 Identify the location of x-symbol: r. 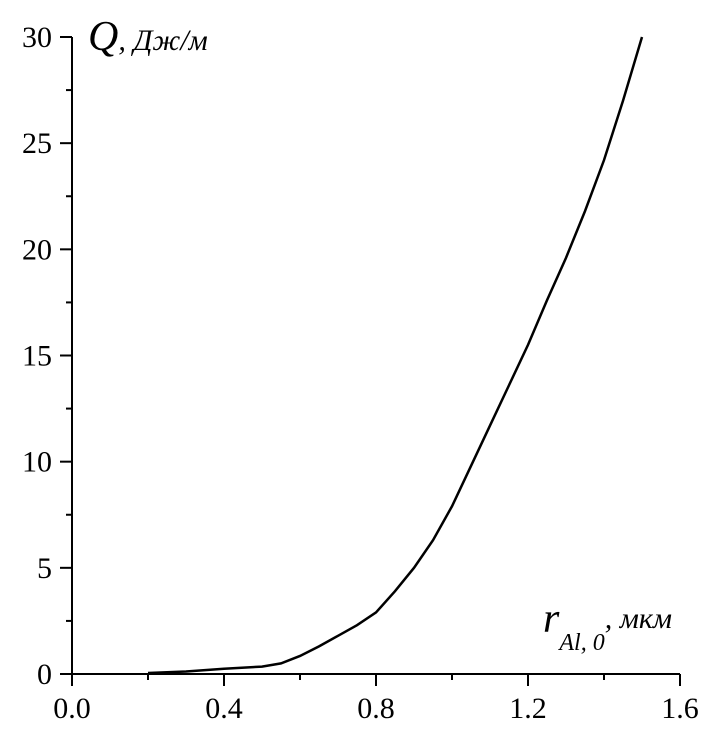
(551, 619).